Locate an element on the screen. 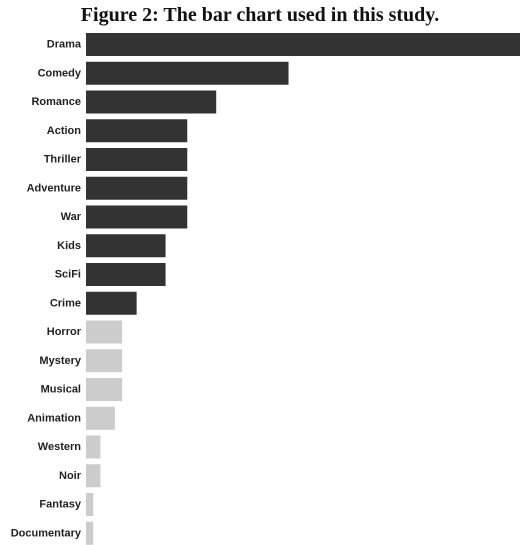  bar-adventure is located at coordinates (136, 188).